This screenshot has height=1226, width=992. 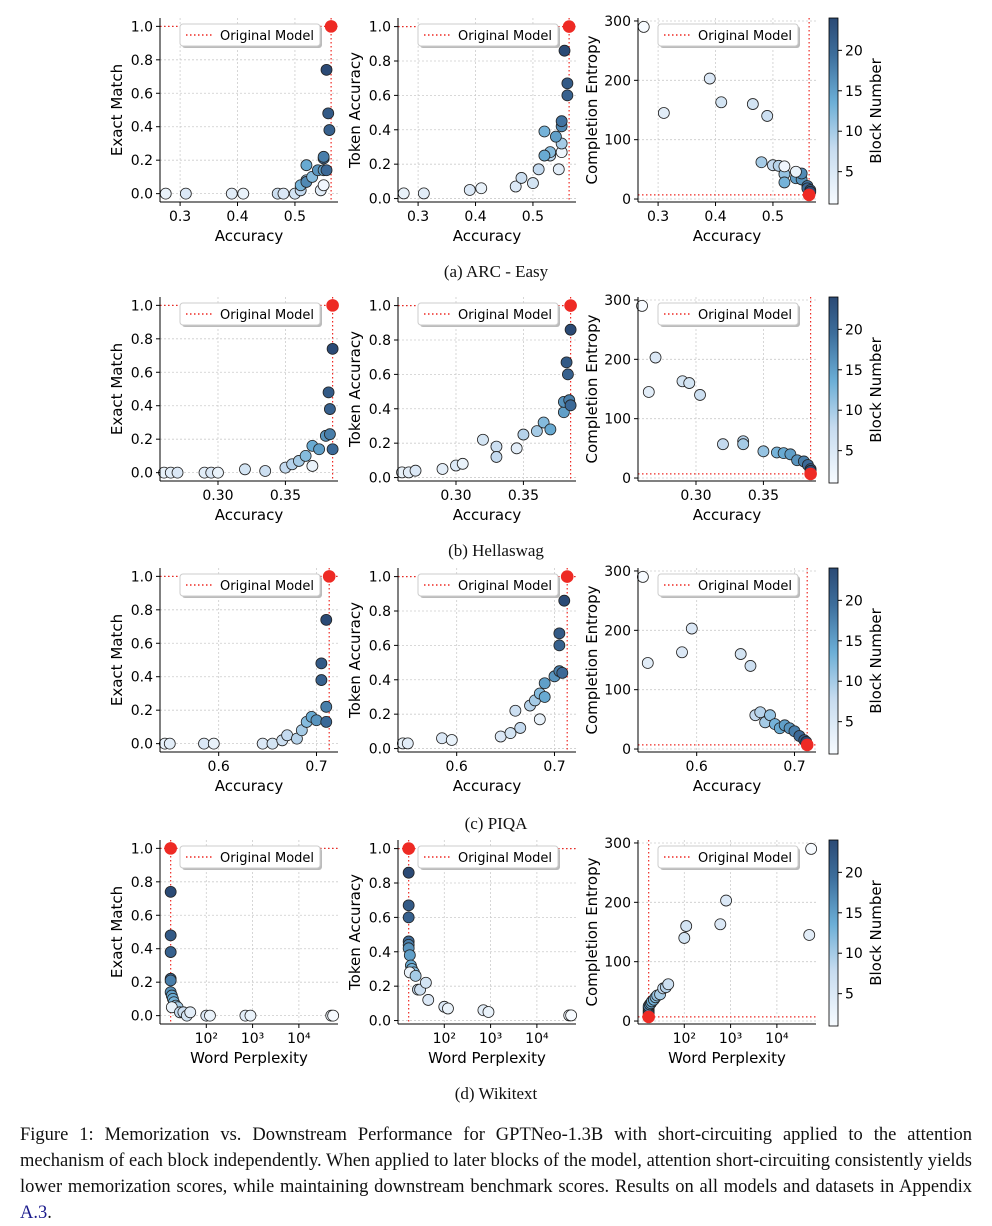 What do you see at coordinates (876, 660) in the screenshot?
I see `colorbar-label: Block Number` at bounding box center [876, 660].